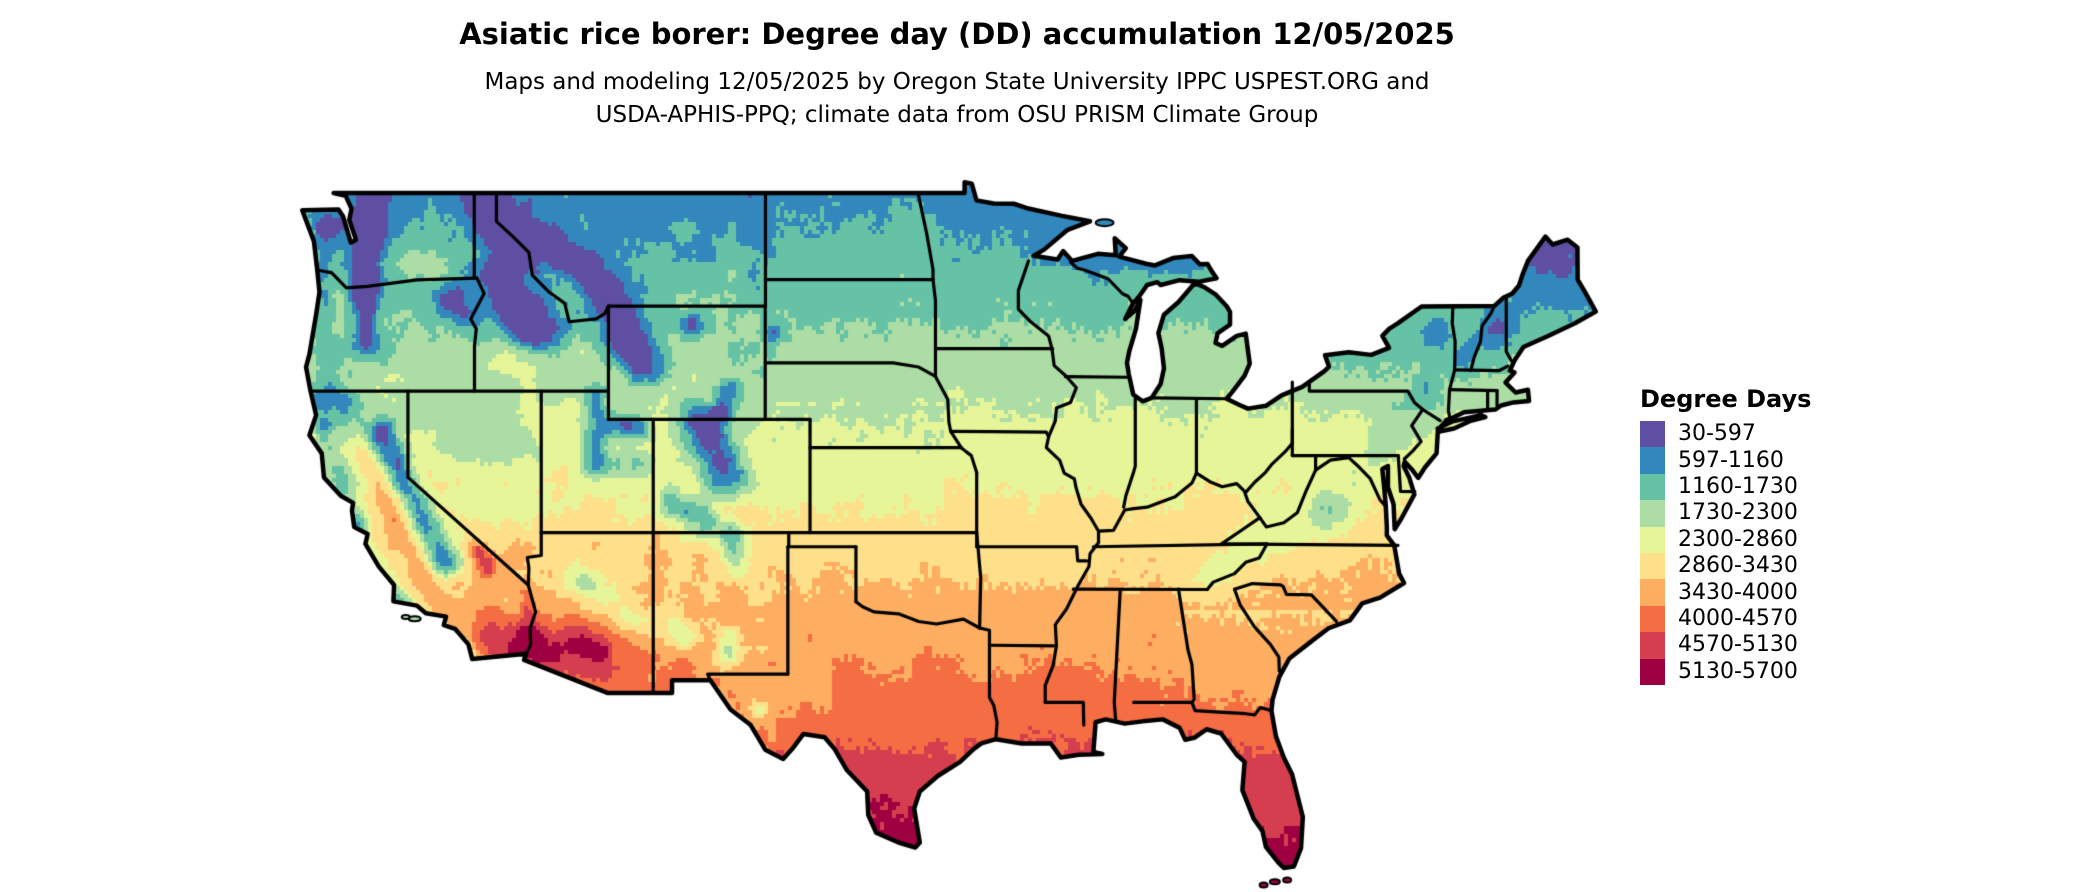  Describe the element at coordinates (1760, 434) in the screenshot. I see `legend-item: 30-597` at that location.